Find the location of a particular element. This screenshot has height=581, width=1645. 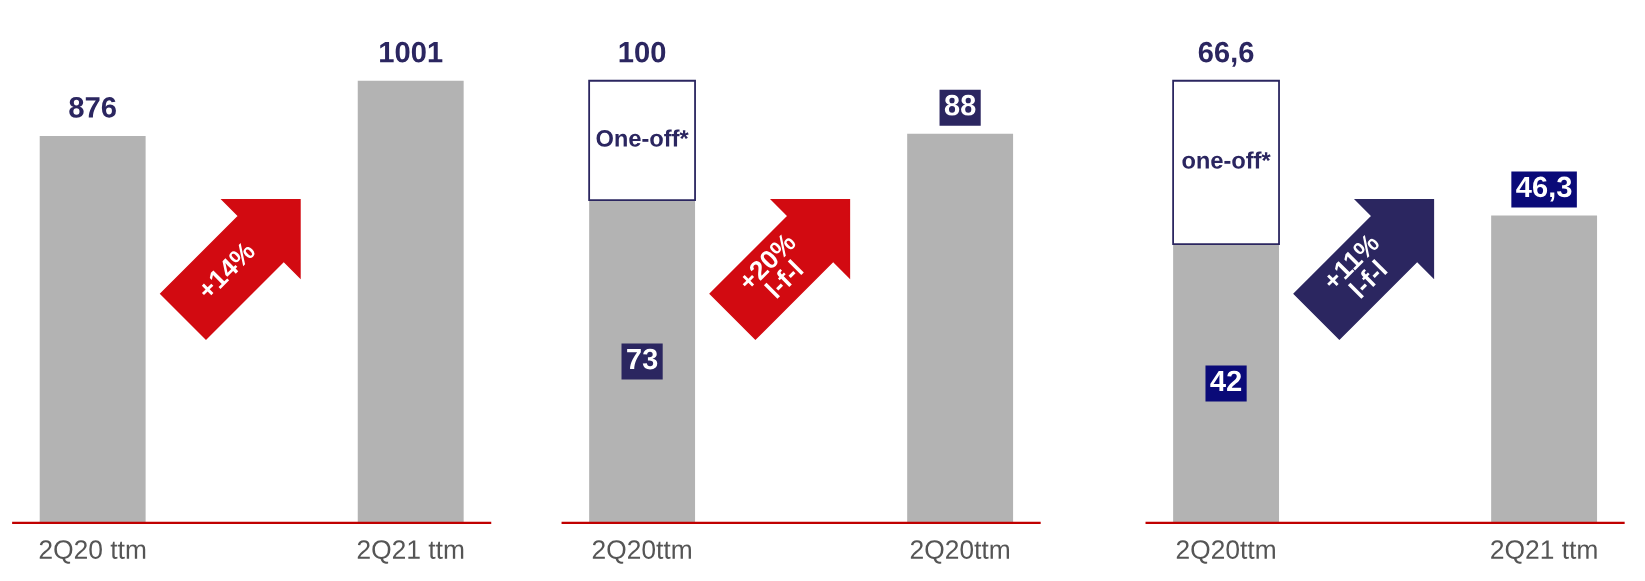

total-label: 100 is located at coordinates (642, 52).